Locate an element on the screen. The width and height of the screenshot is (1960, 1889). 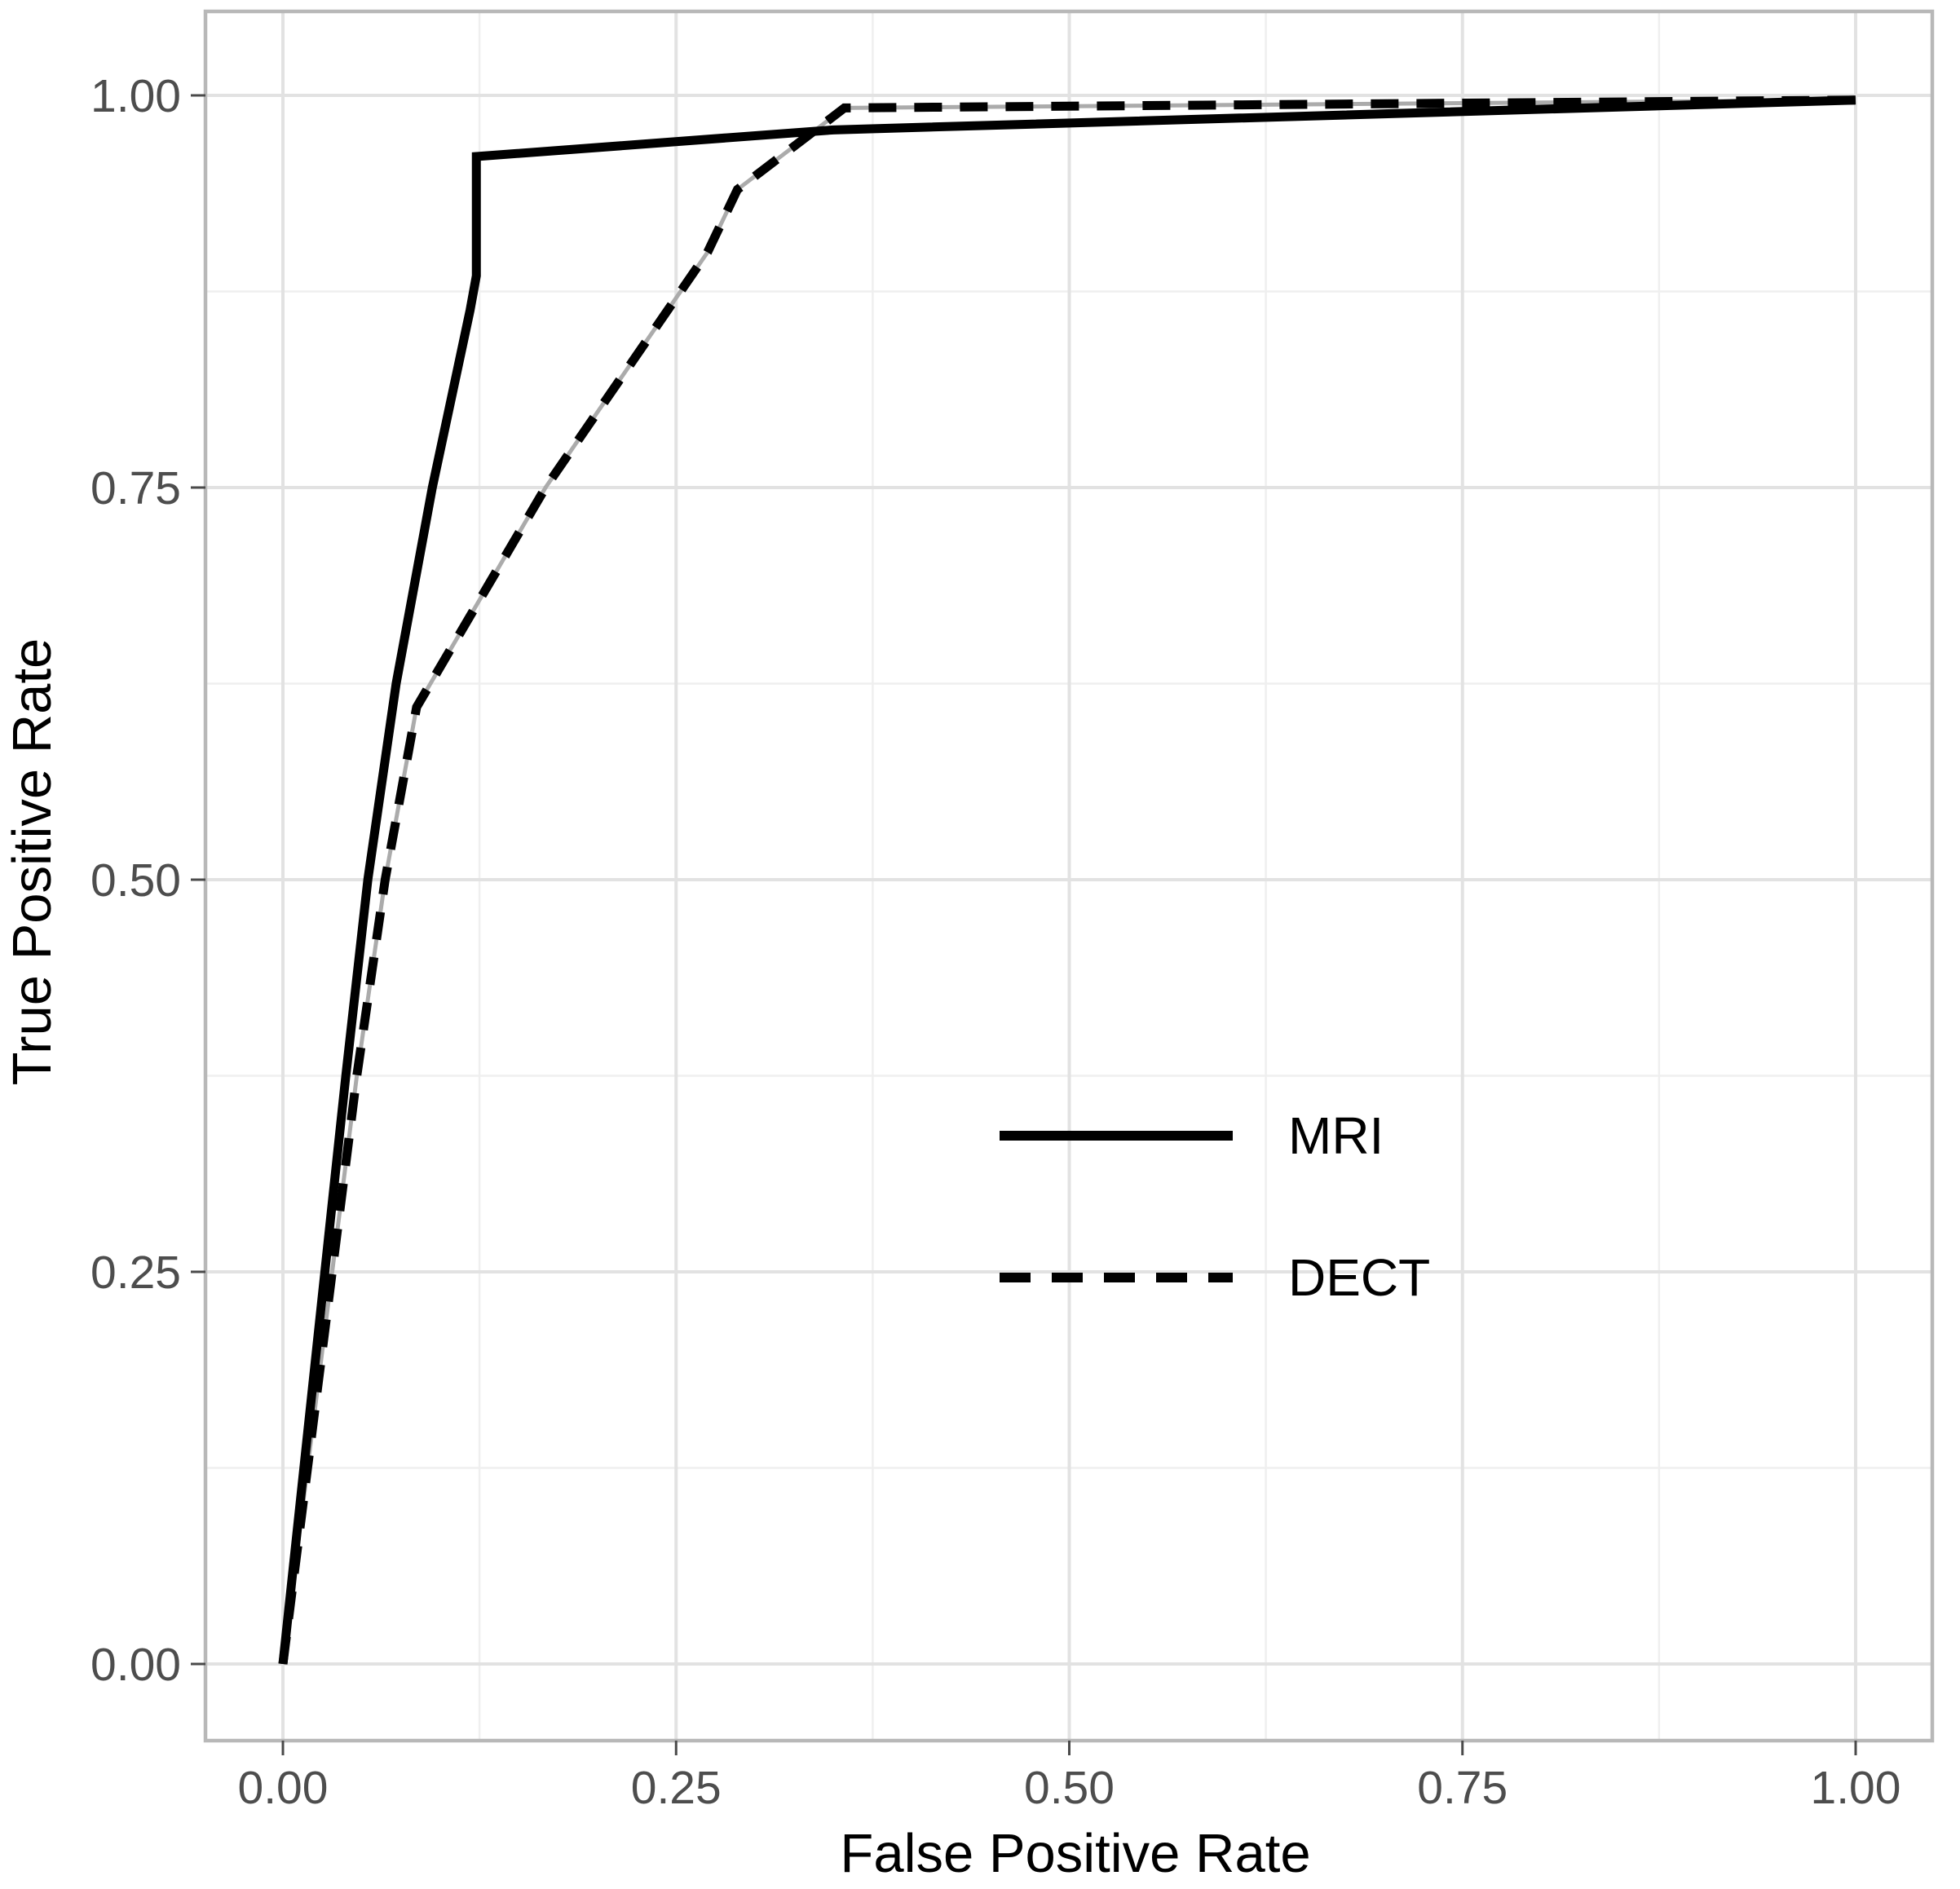
x-tick-label: 0.75 is located at coordinates (1463, 1788).